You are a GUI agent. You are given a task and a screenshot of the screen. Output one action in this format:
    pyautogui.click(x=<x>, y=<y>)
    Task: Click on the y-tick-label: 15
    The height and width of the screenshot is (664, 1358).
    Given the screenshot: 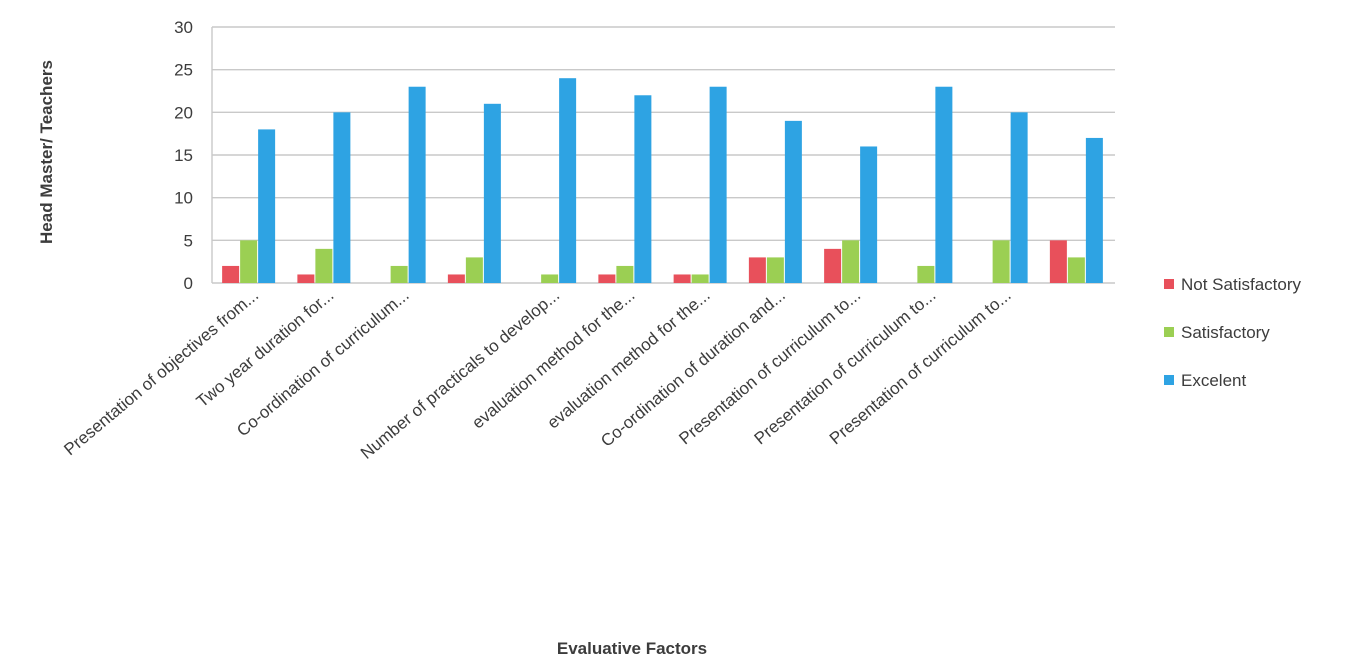 What is the action you would take?
    pyautogui.click(x=183, y=155)
    